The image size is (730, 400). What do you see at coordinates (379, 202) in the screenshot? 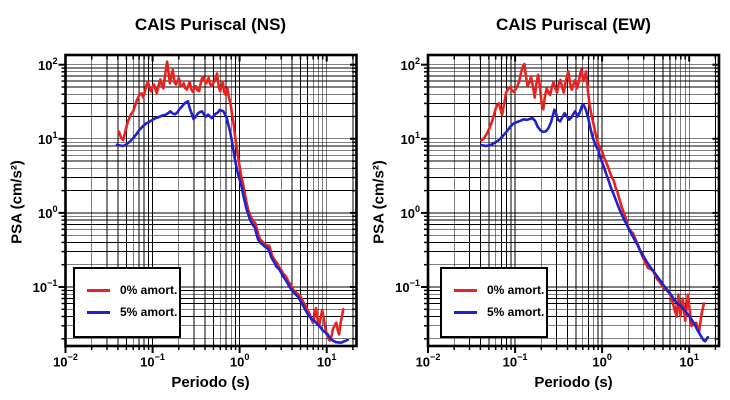
I see `y-axis-label-ew: PSA (cm/s²)` at bounding box center [379, 202].